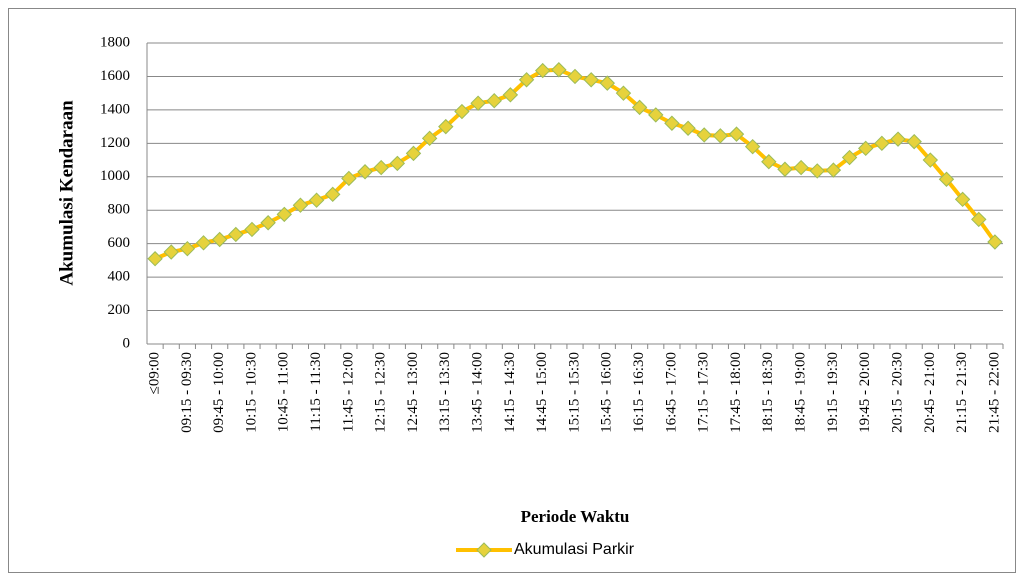 This screenshot has width=1024, height=581. Describe the element at coordinates (833, 392) in the screenshot. I see `x-tick-label: 19:15 - 19:30` at that location.